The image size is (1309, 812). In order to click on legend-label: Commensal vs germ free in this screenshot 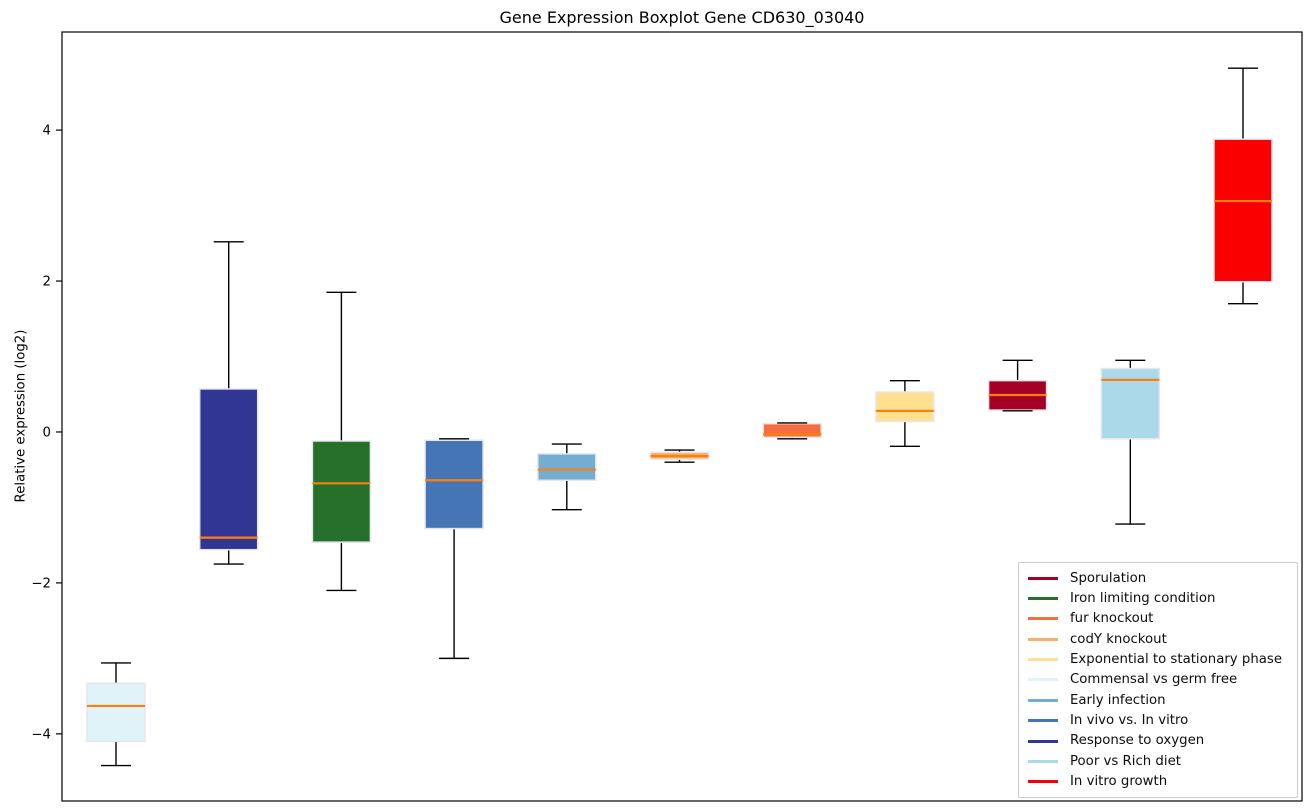, I will do `click(1154, 680)`.